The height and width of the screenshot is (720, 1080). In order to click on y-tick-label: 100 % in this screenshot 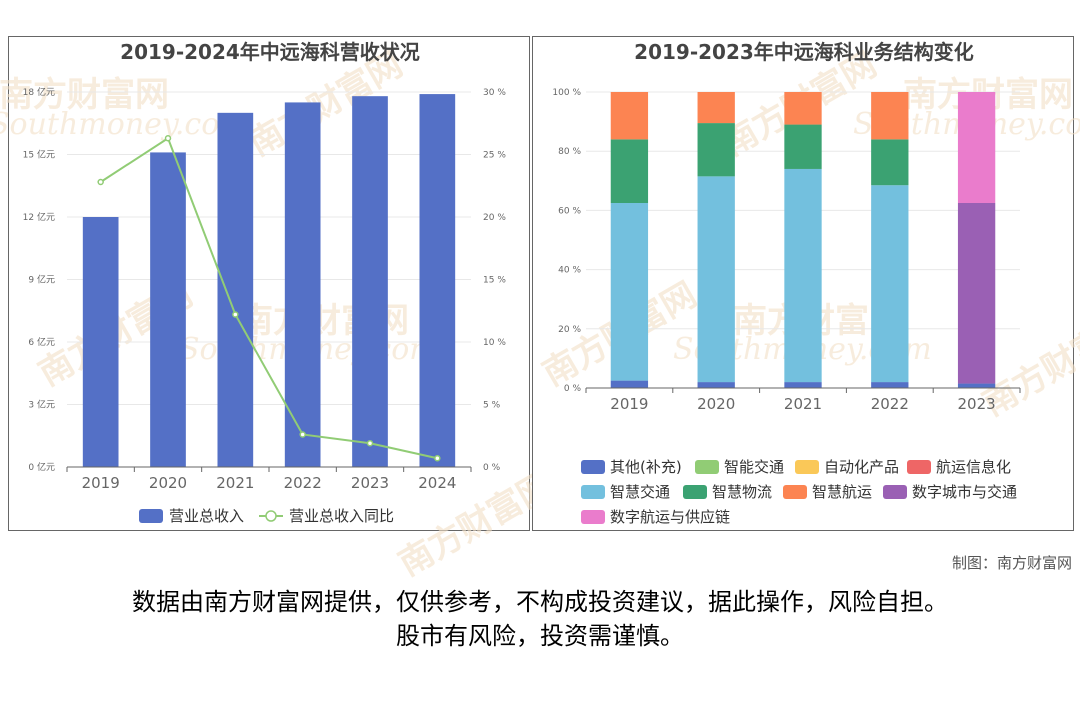, I will do `click(566, 93)`.